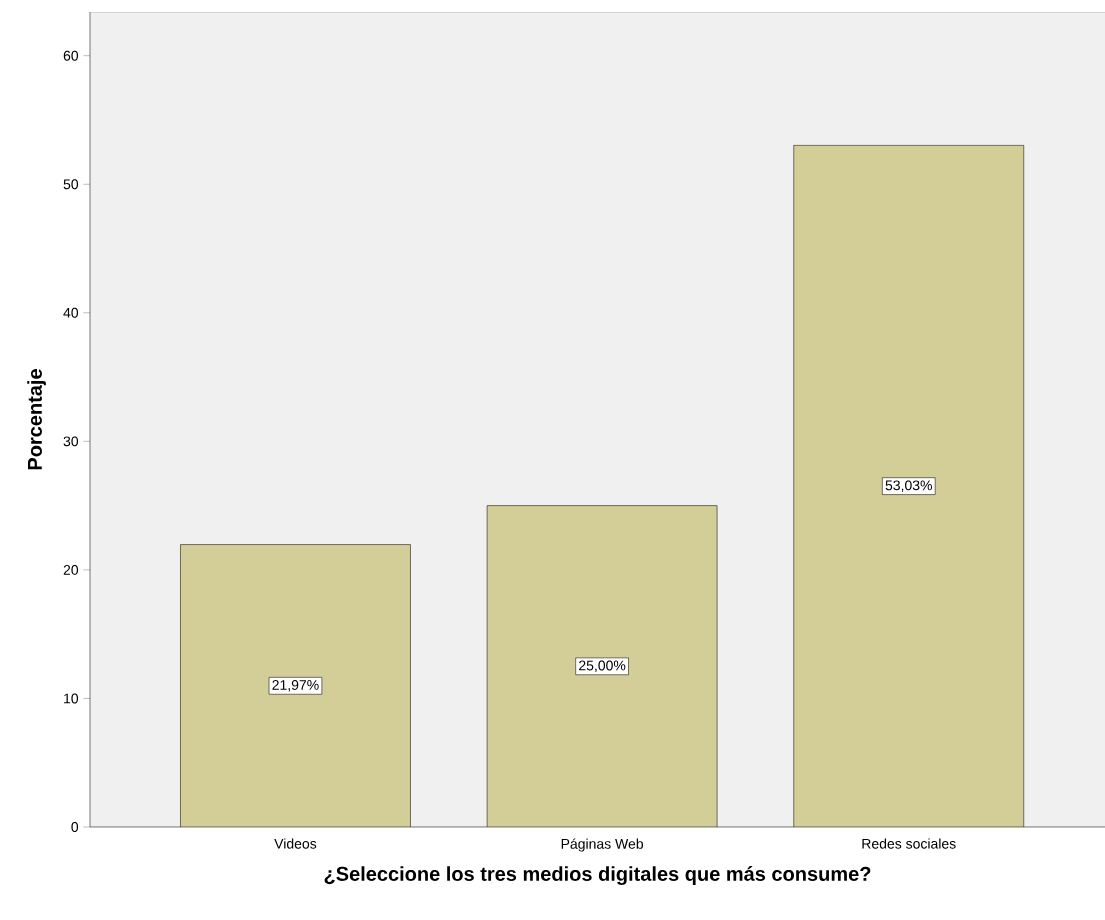 Image resolution: width=1105 pixels, height=920 pixels. Describe the element at coordinates (71, 55) in the screenshot. I see `y-tick-label: 60` at that location.